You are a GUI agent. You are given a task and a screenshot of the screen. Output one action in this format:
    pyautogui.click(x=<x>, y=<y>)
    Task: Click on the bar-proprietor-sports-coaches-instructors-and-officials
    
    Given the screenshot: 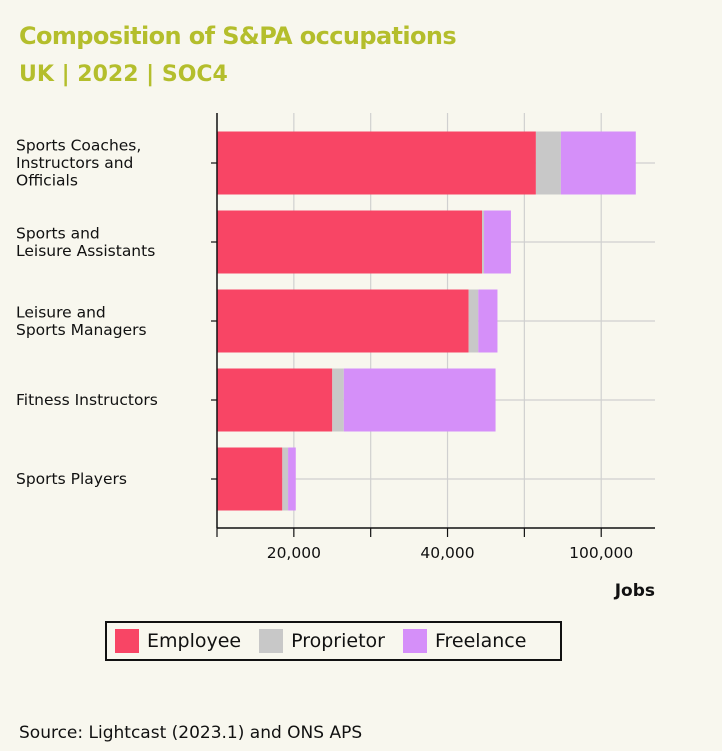 What is the action you would take?
    pyautogui.click(x=548, y=163)
    